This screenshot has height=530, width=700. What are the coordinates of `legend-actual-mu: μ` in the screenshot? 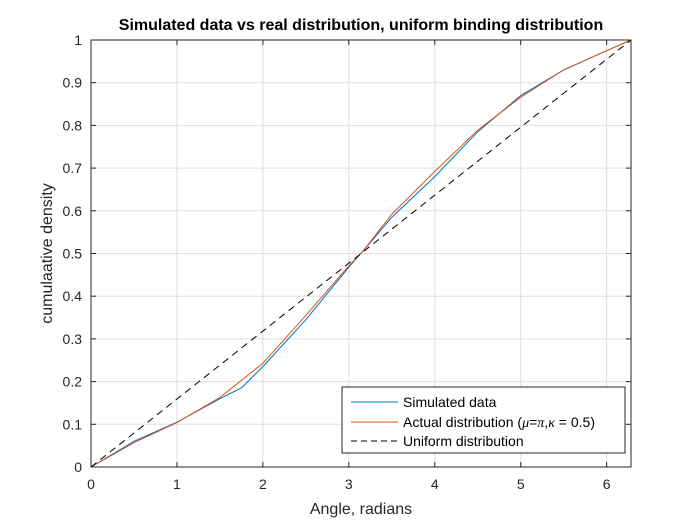 It's located at (525, 423).